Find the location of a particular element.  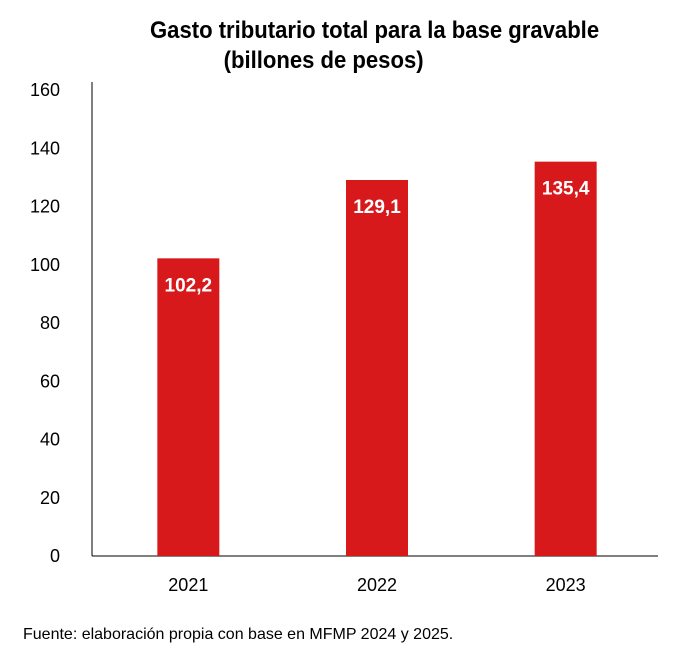

y-tick-label: 160 is located at coordinates (45, 90).